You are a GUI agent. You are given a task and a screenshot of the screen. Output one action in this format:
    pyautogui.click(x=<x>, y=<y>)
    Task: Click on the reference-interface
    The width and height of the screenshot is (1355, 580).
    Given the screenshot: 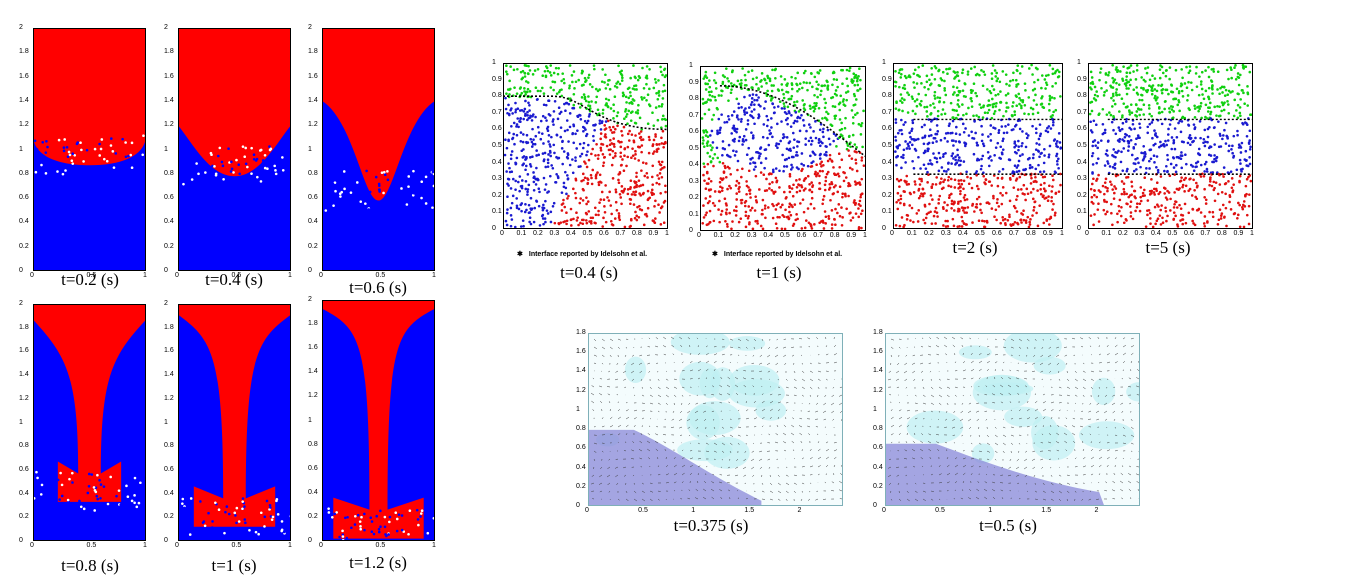 What is the action you would take?
    pyautogui.click(x=585, y=113)
    